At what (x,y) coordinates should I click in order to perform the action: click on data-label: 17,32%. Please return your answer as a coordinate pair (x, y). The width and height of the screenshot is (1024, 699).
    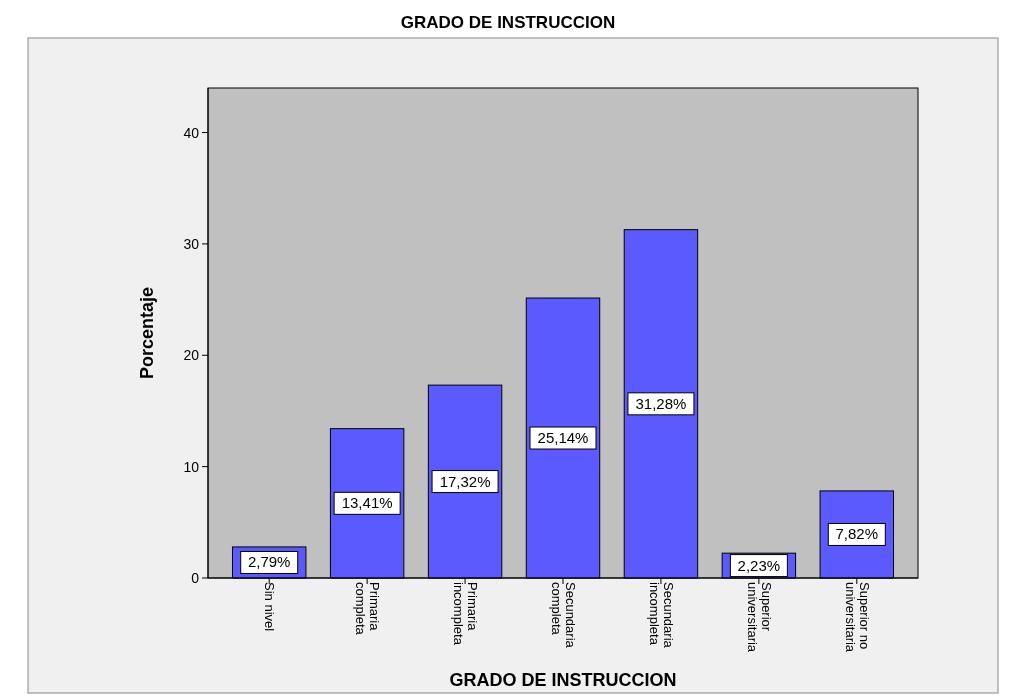
    Looking at the image, I should click on (465, 481).